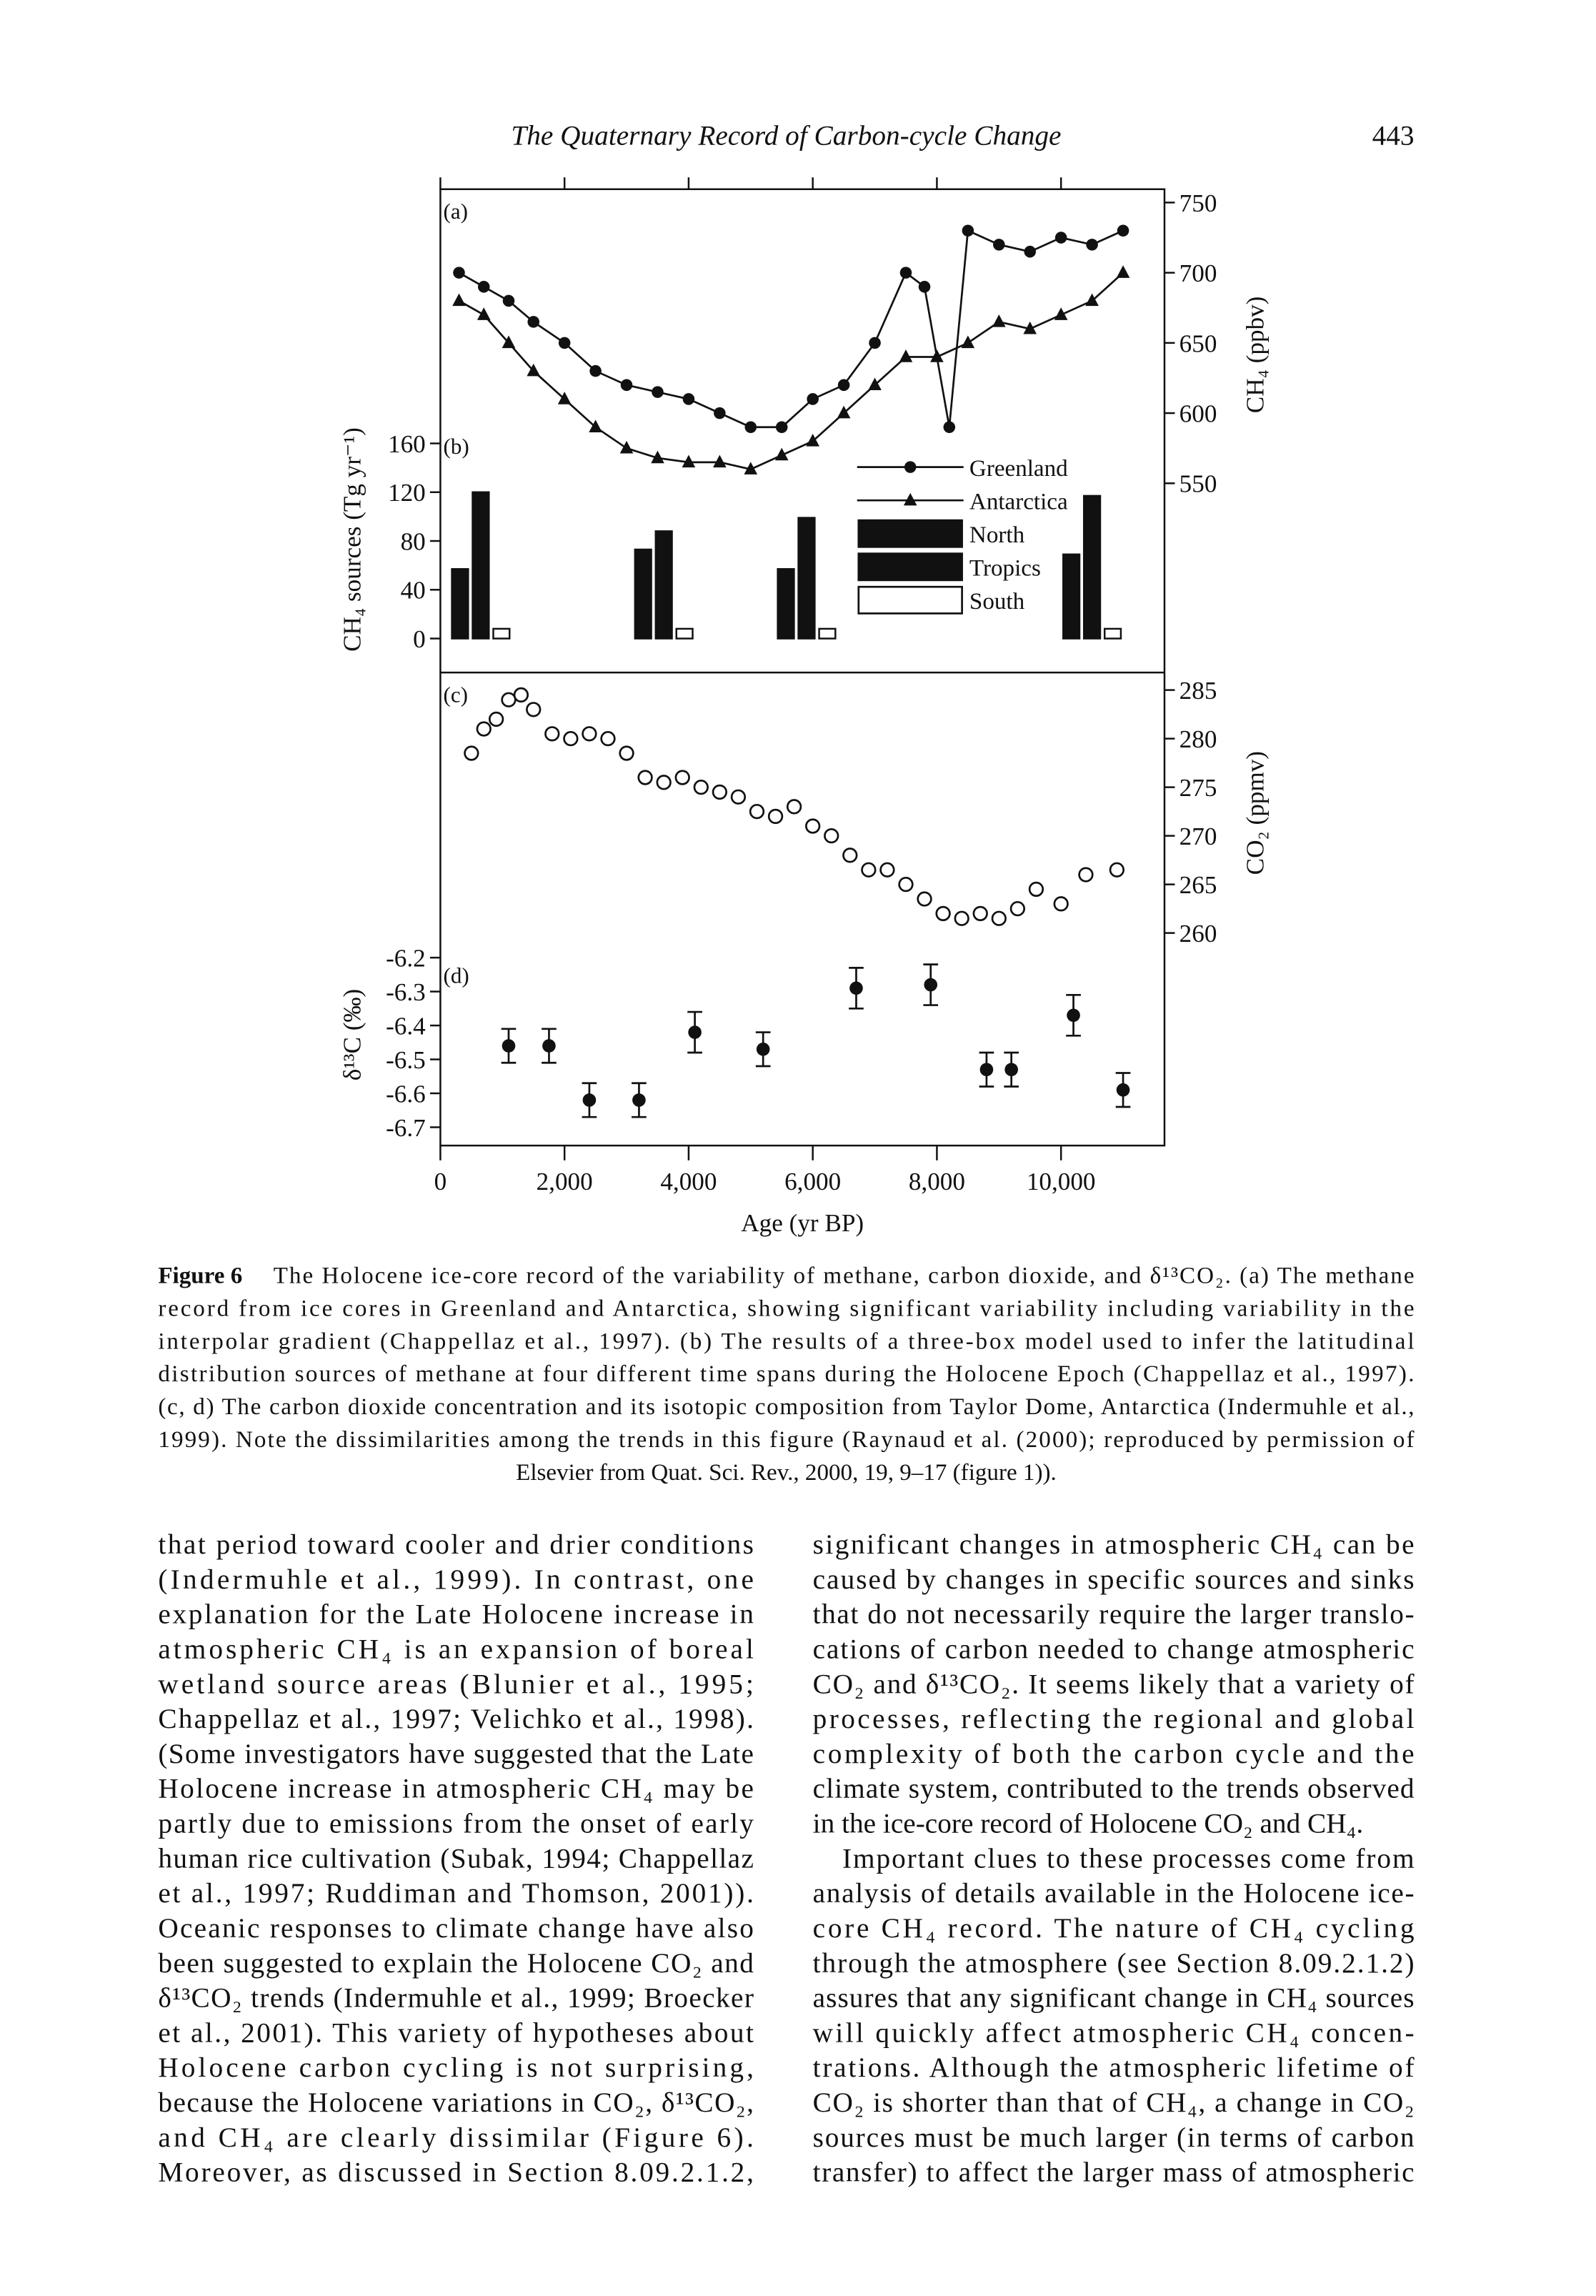 This screenshot has height=2296, width=1596. I want to click on y-axis-label: δ¹³C (‰), so click(352, 1034).